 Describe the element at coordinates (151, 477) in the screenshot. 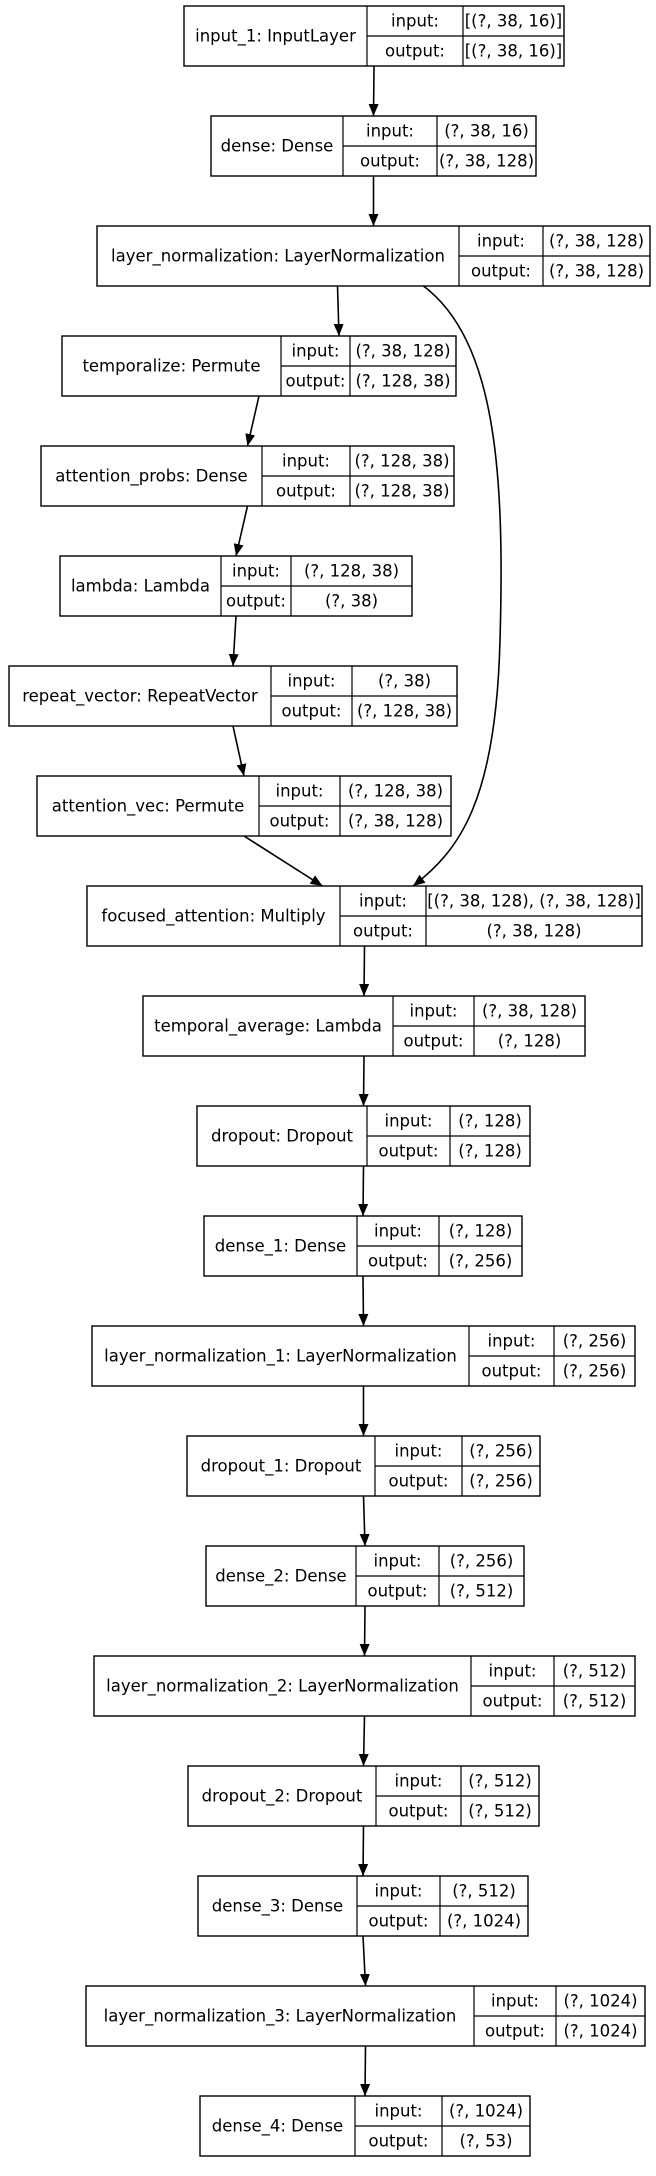

I see `layer-name: attention_probs: Dense` at that location.